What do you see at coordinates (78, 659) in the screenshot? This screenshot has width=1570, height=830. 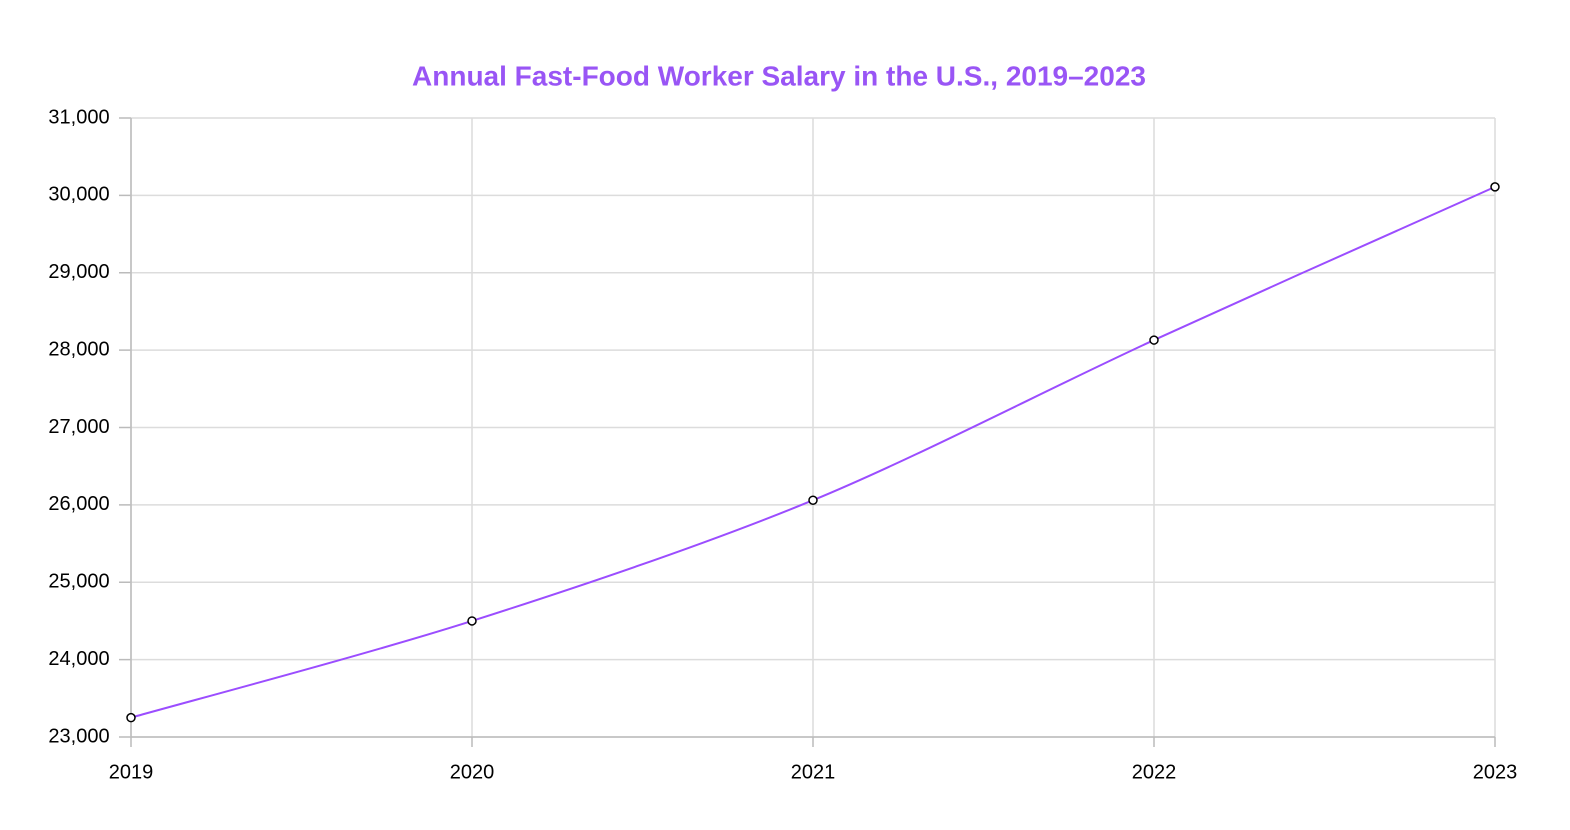 I see `y-tick-label: 24,000` at bounding box center [78, 659].